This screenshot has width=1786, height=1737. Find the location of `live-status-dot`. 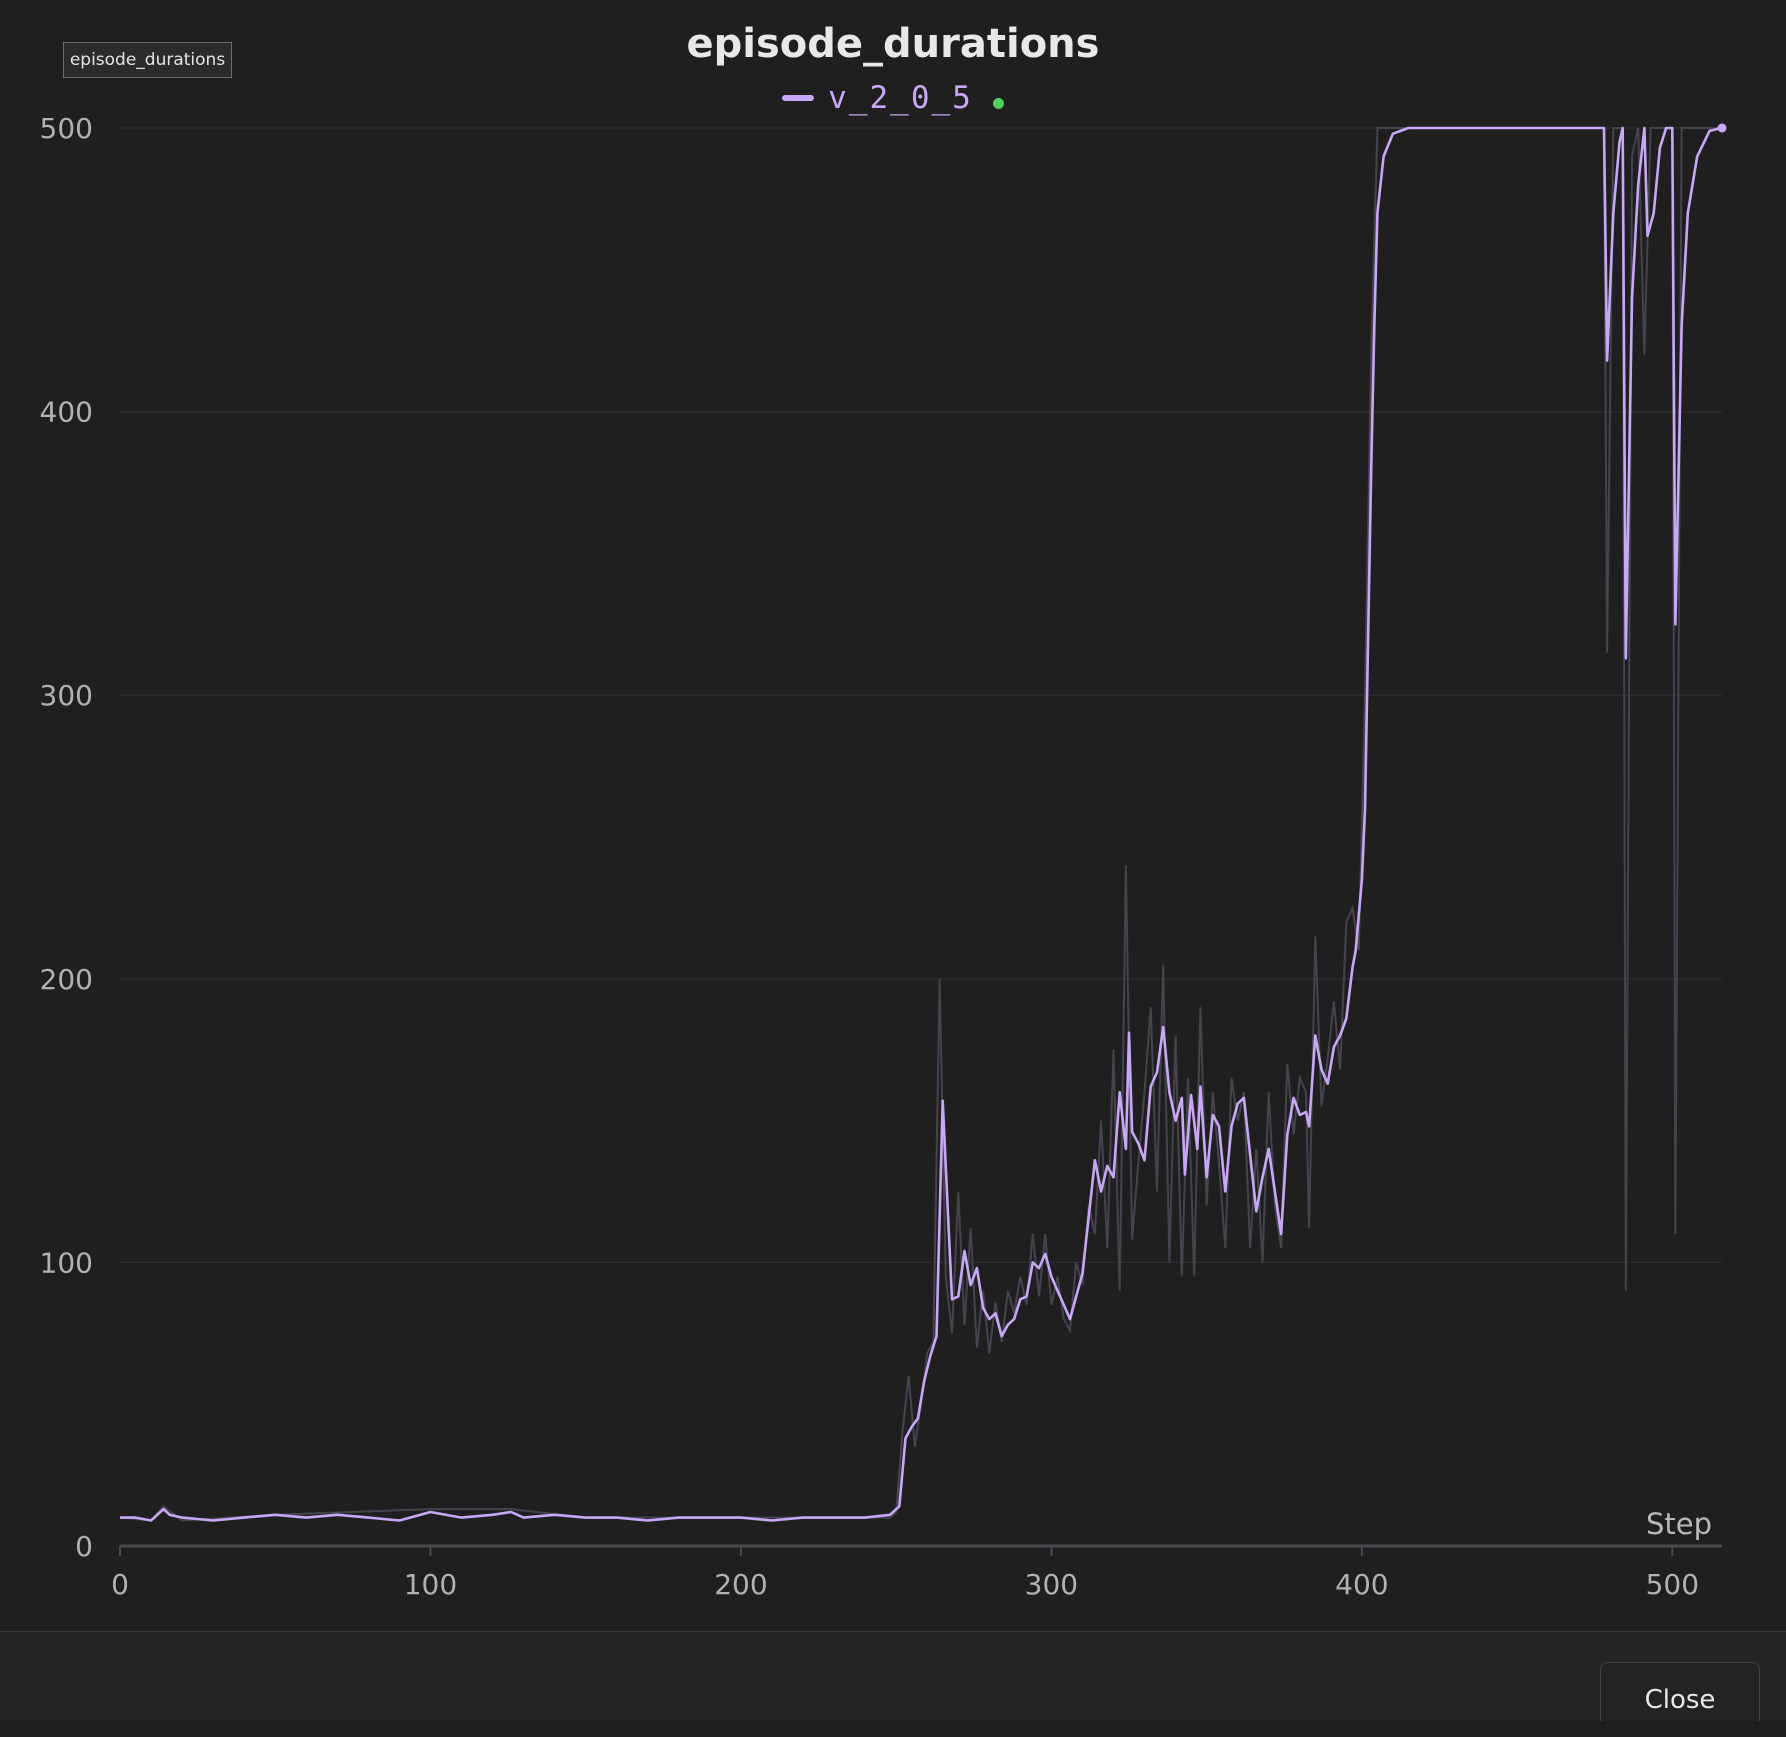

live-status-dot is located at coordinates (998, 103).